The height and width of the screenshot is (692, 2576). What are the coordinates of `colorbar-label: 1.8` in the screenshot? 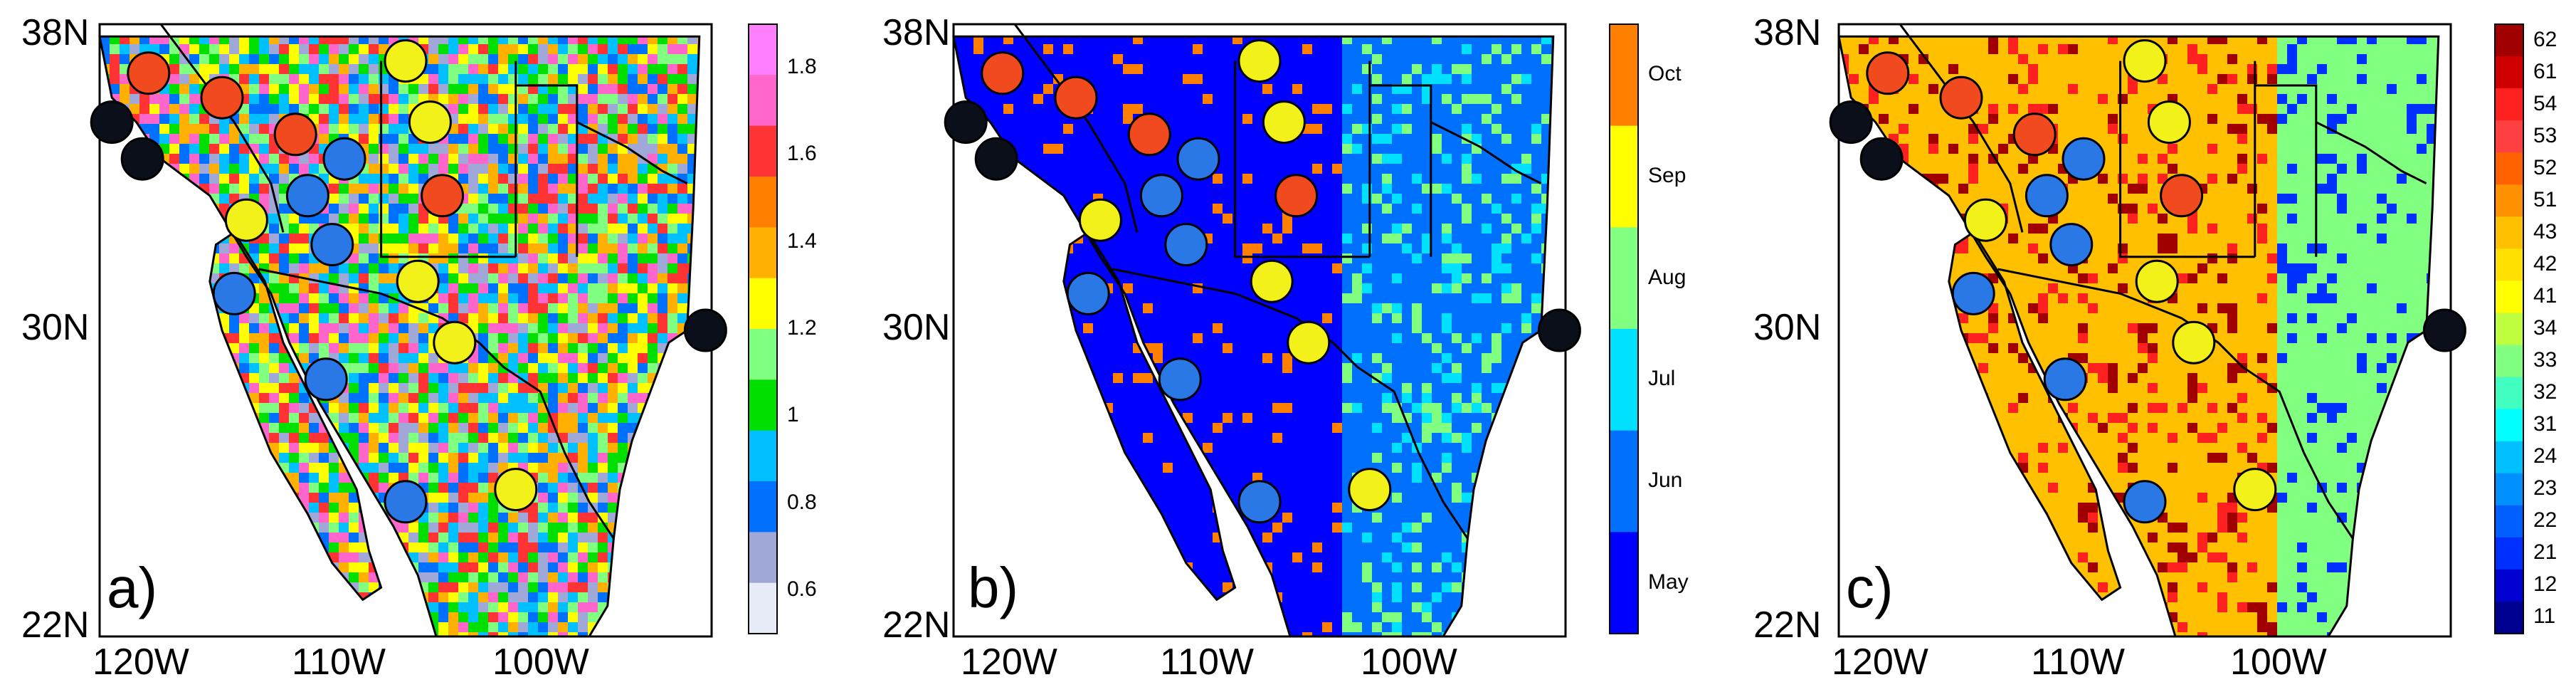 It's located at (802, 67).